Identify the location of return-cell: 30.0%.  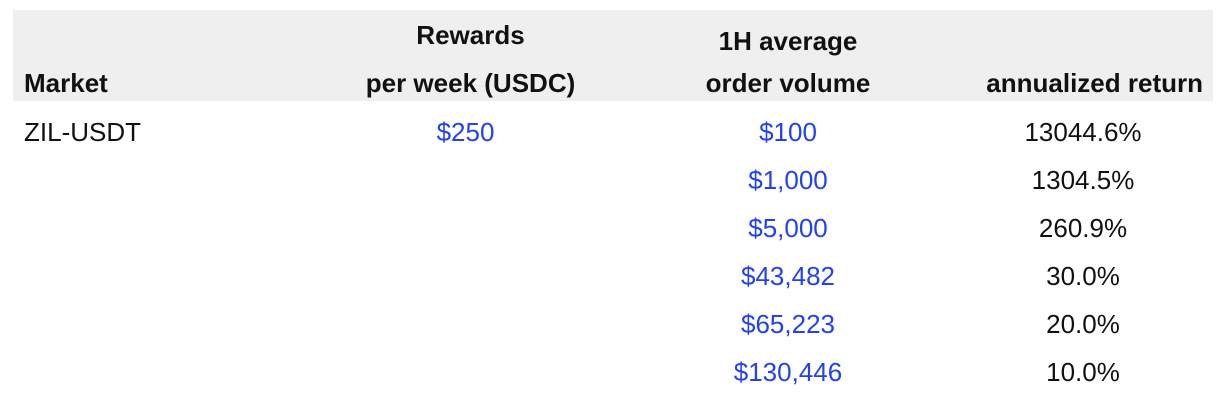
(1083, 276).